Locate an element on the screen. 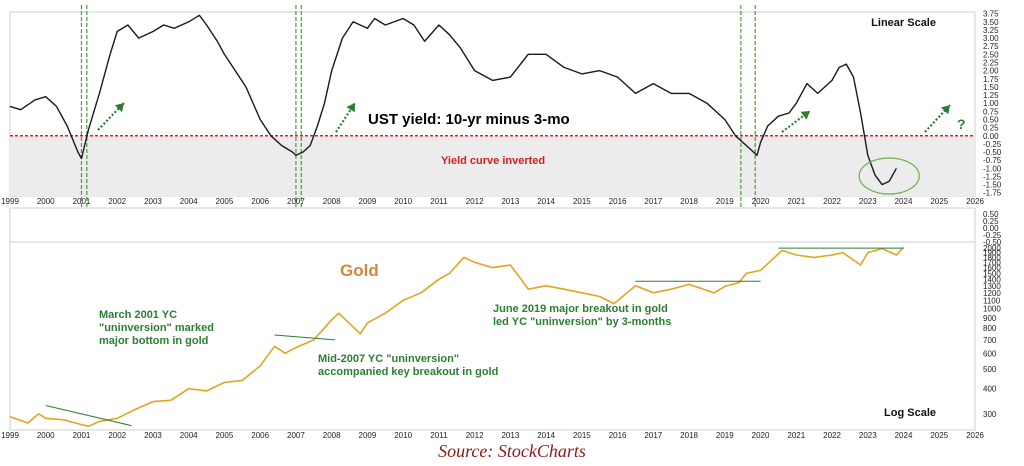 The height and width of the screenshot is (466, 1024). top-y-tick-label: 3.50 is located at coordinates (991, 22).